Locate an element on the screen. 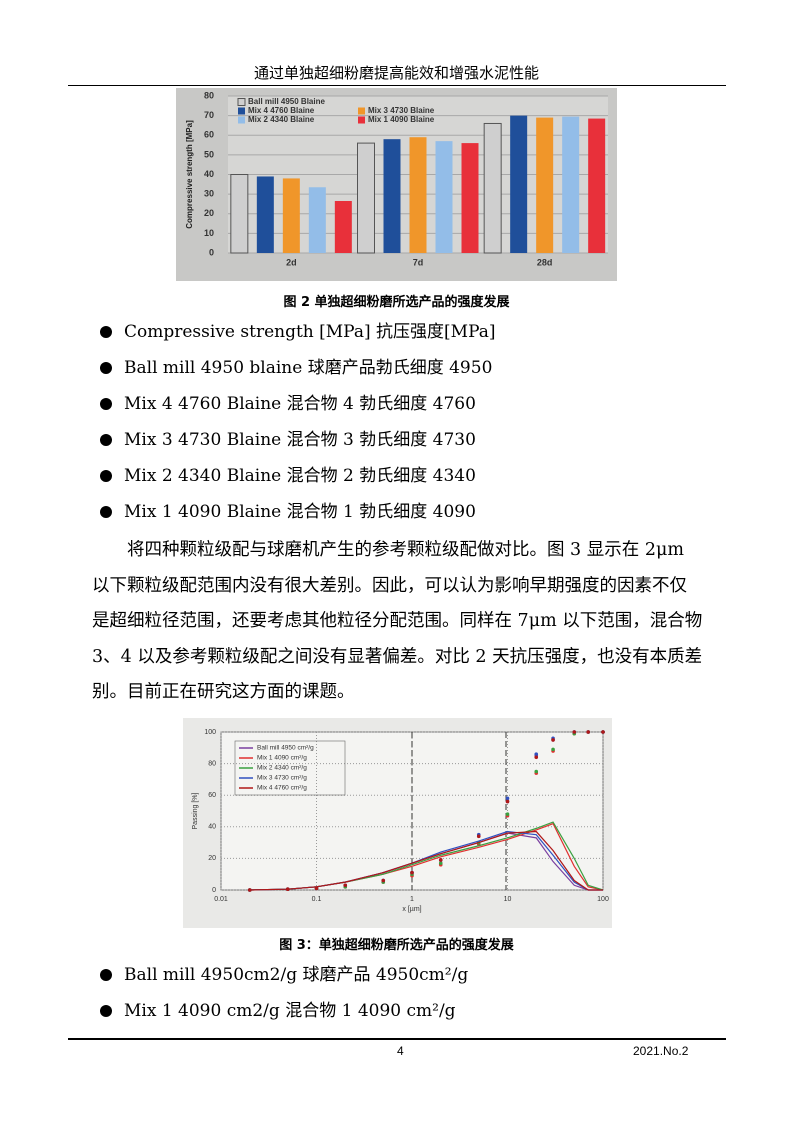 The width and height of the screenshot is (793, 1122). x-axis-title: x [µm] is located at coordinates (411, 909).